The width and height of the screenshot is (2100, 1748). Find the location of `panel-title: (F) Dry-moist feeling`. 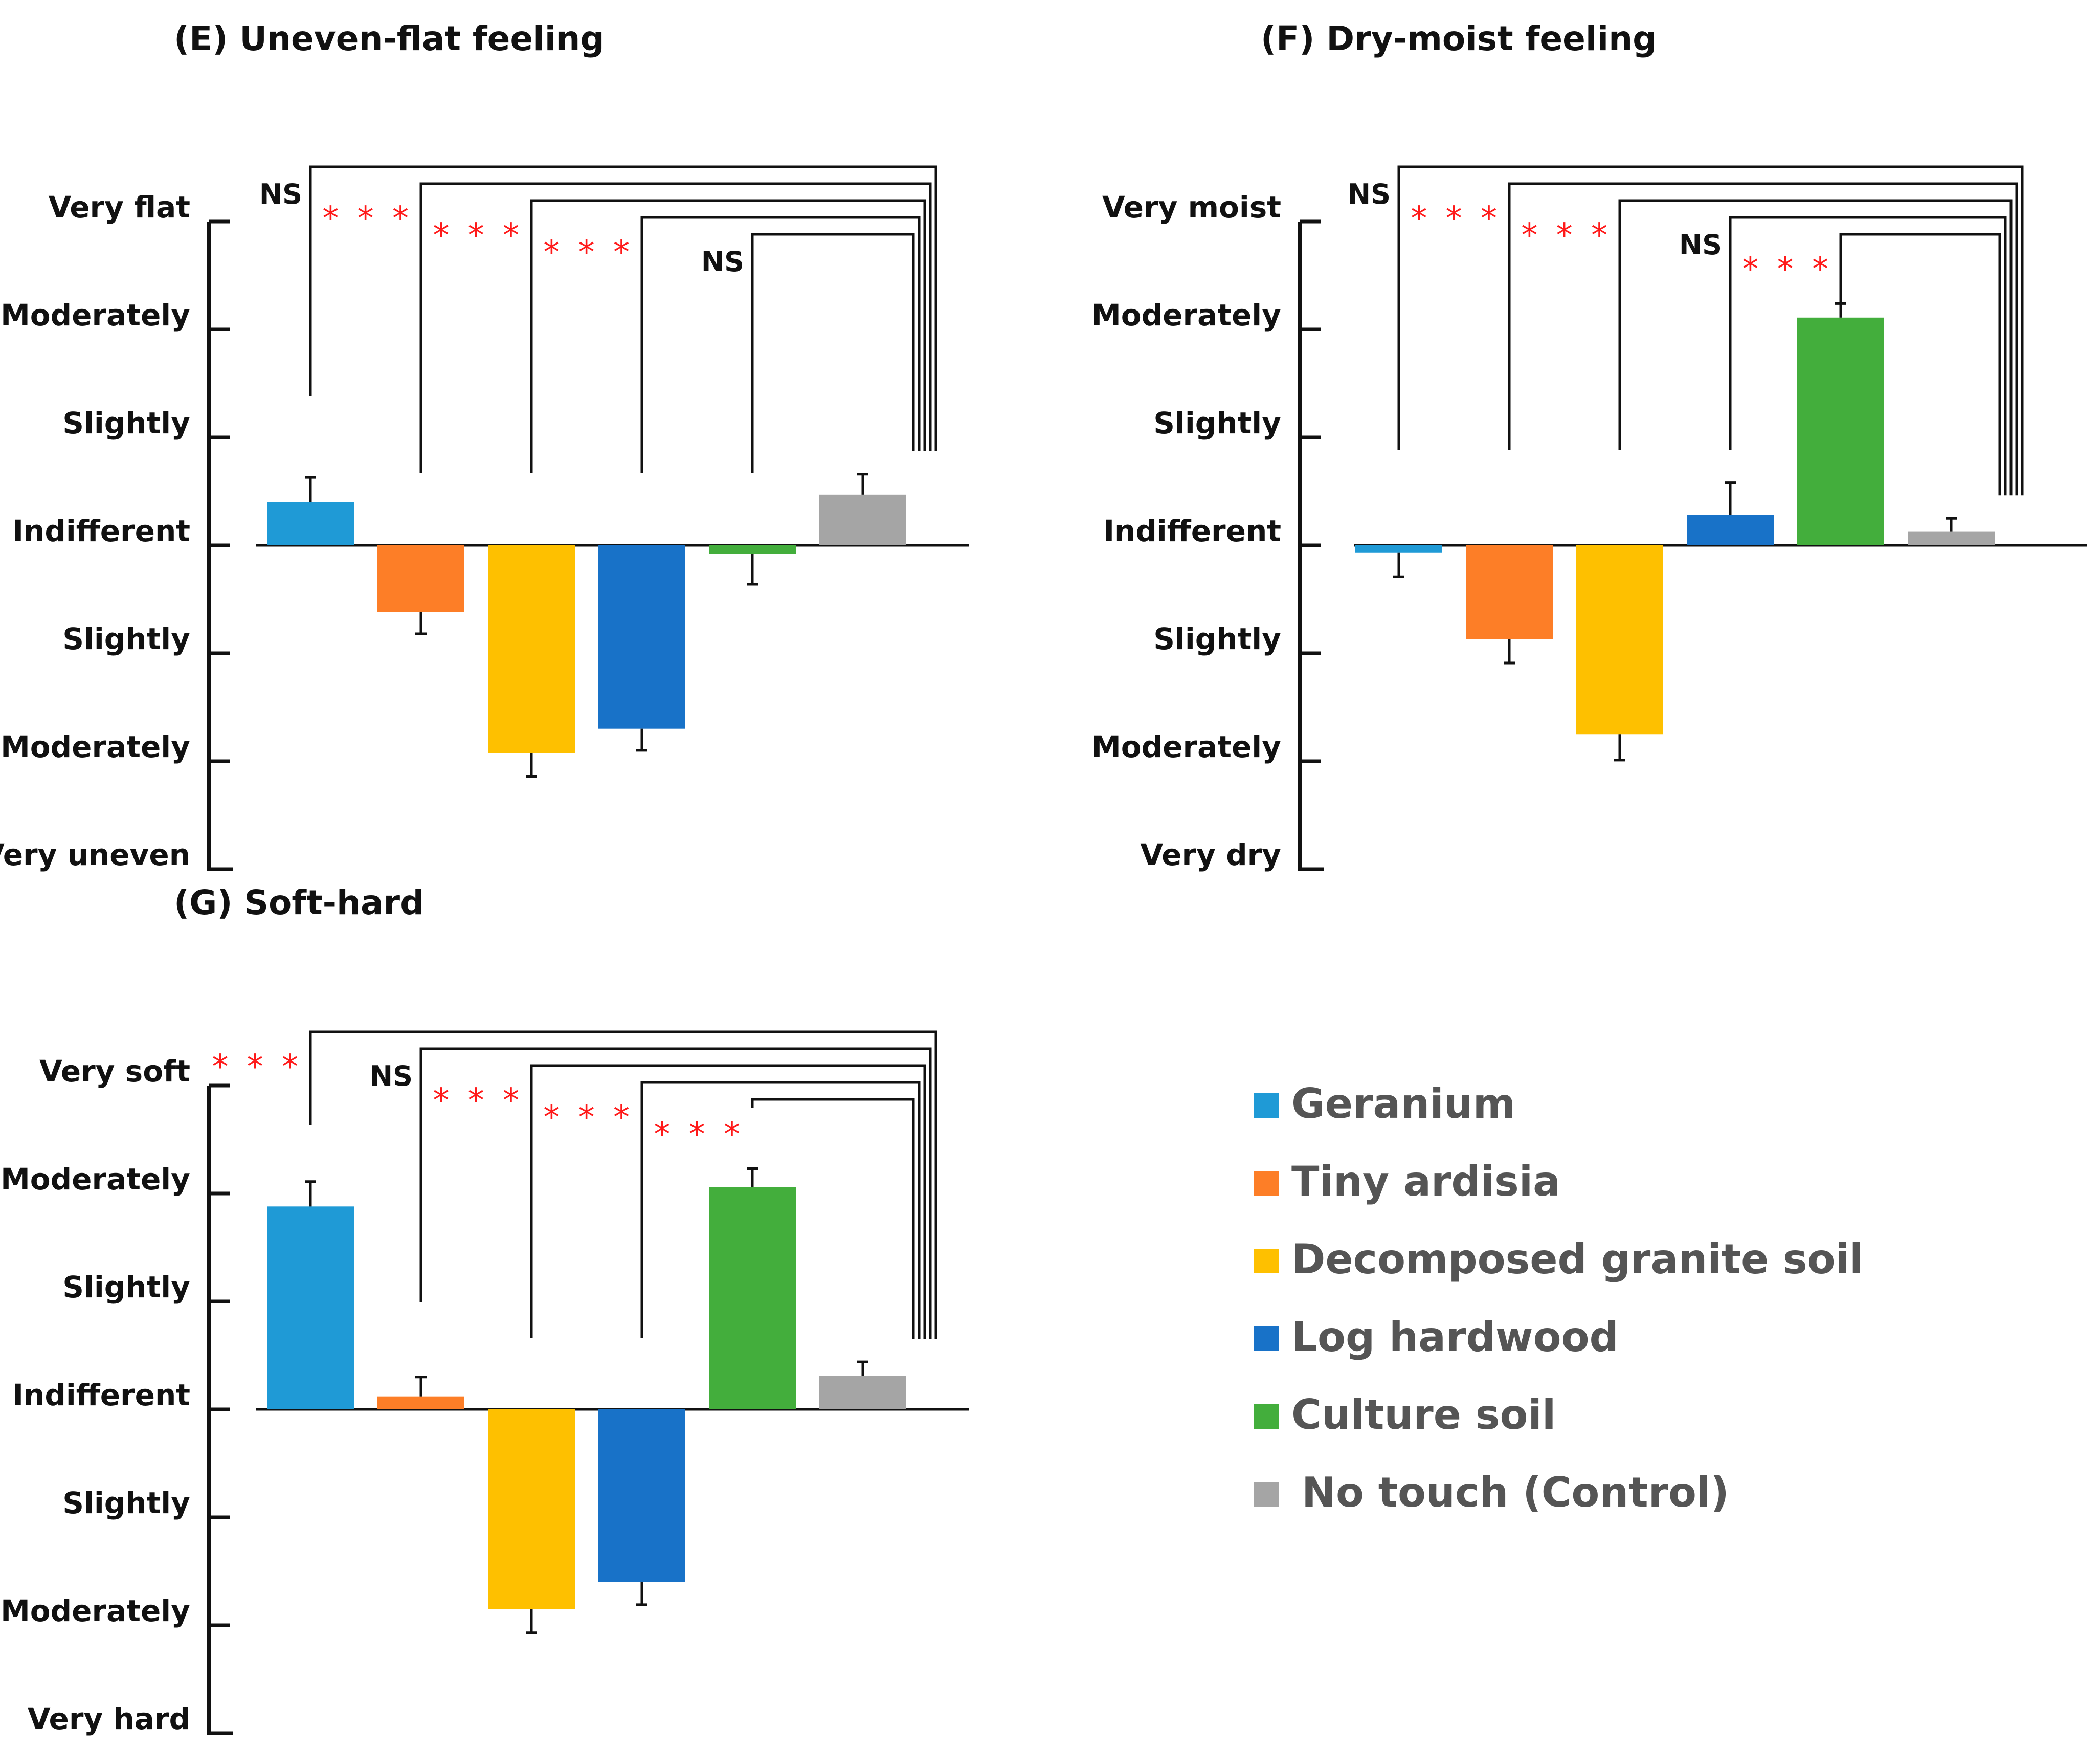

panel-title: (F) Dry-moist feeling is located at coordinates (1459, 38).